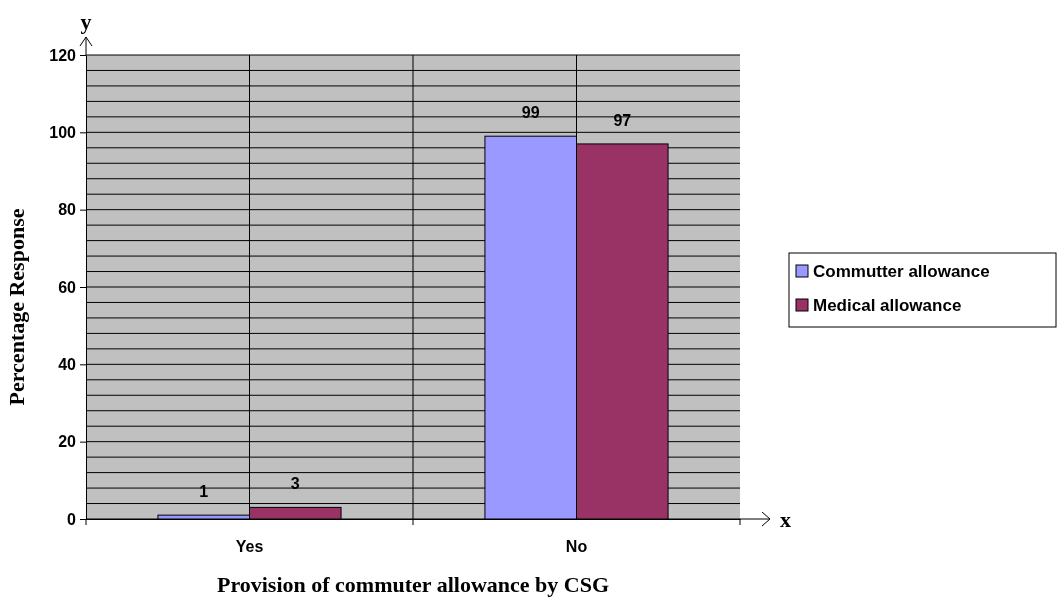 The width and height of the screenshot is (1057, 603). I want to click on y-tick-label: 80, so click(67, 210).